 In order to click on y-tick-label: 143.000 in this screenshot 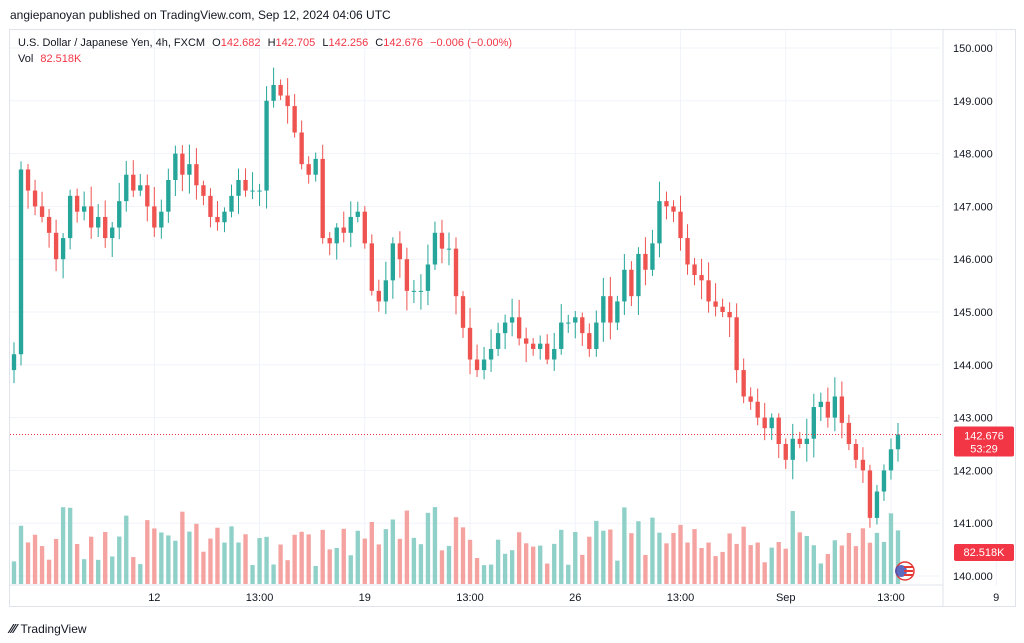, I will do `click(973, 419)`.